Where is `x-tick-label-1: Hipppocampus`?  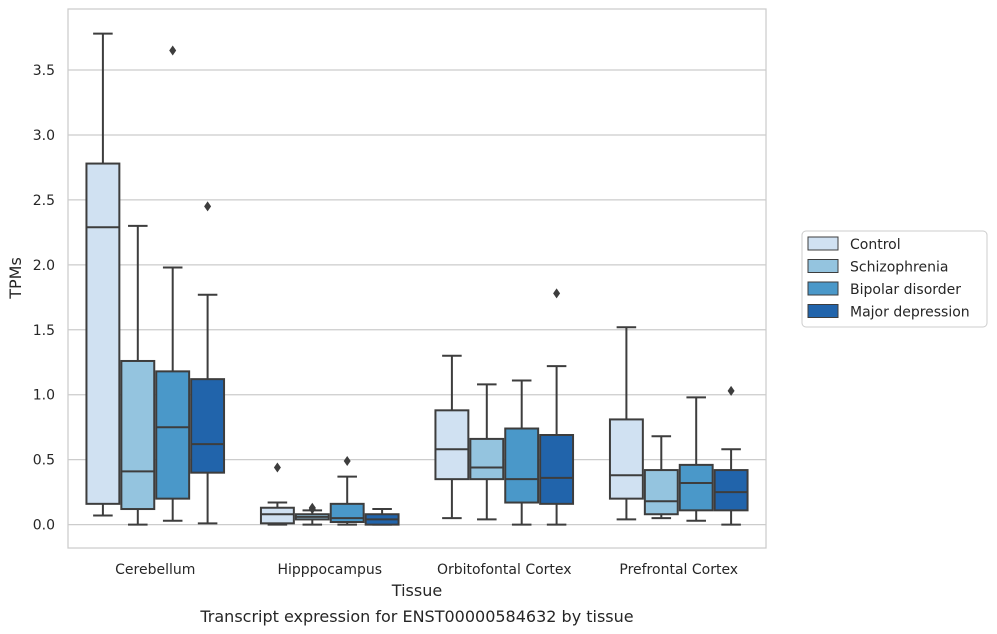
x-tick-label-1: Hipppocampus is located at coordinates (329, 570).